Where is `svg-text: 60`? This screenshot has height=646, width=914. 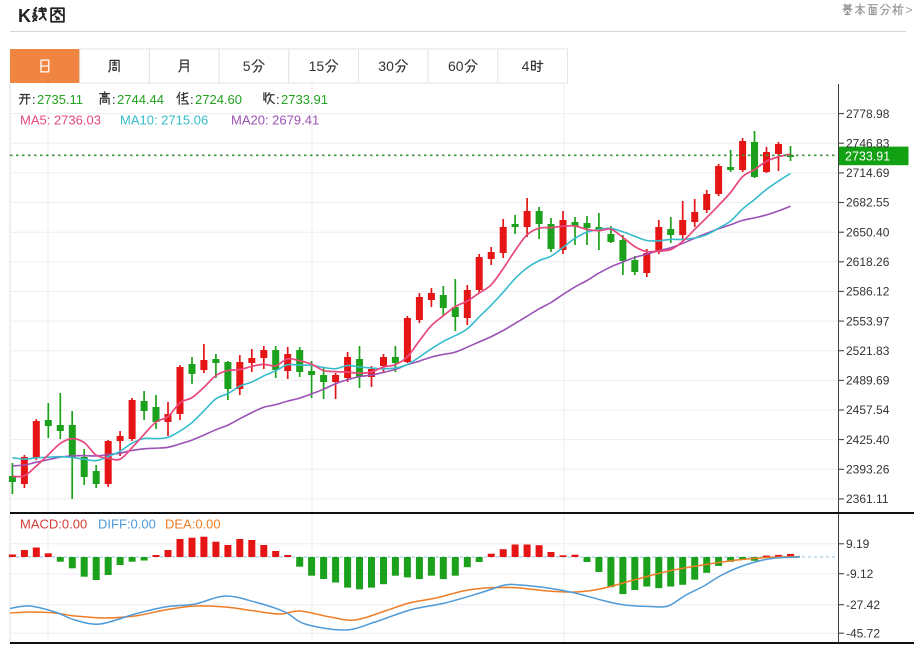 svg-text: 60 is located at coordinates (456, 66).